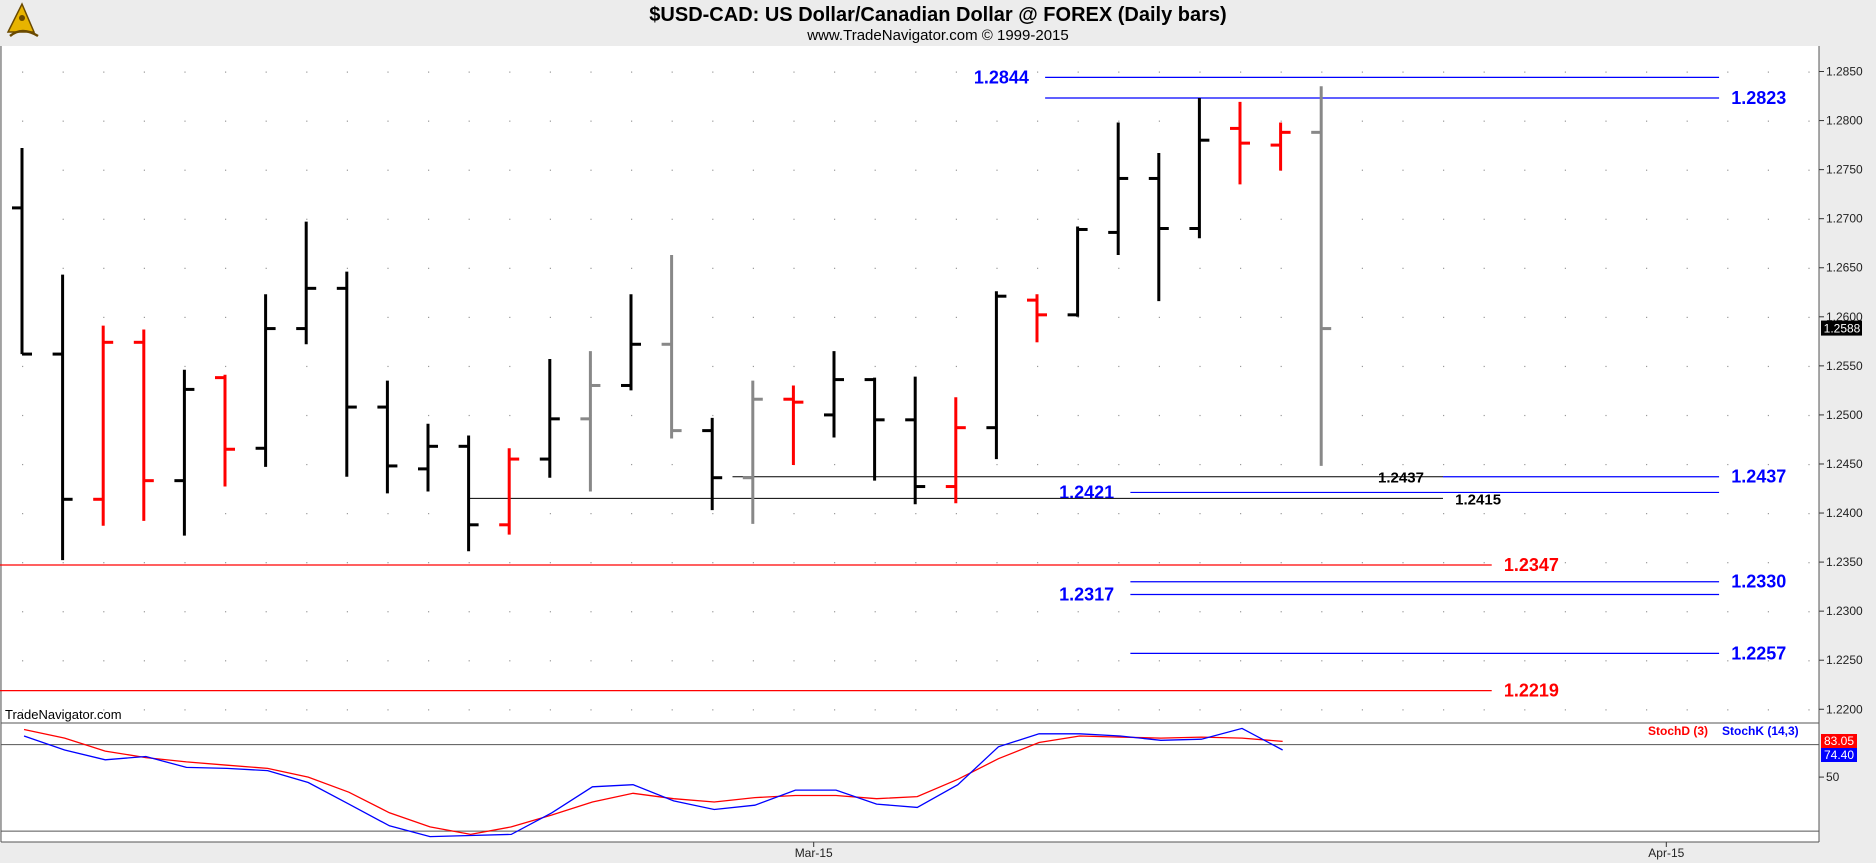  I want to click on stoch-tick-label: 50, so click(1833, 777).